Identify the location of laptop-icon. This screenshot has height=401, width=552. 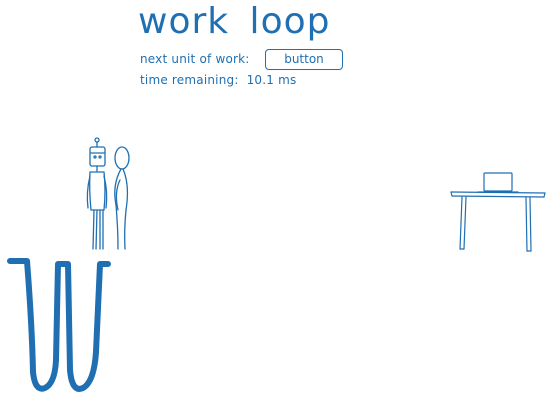
(498, 182).